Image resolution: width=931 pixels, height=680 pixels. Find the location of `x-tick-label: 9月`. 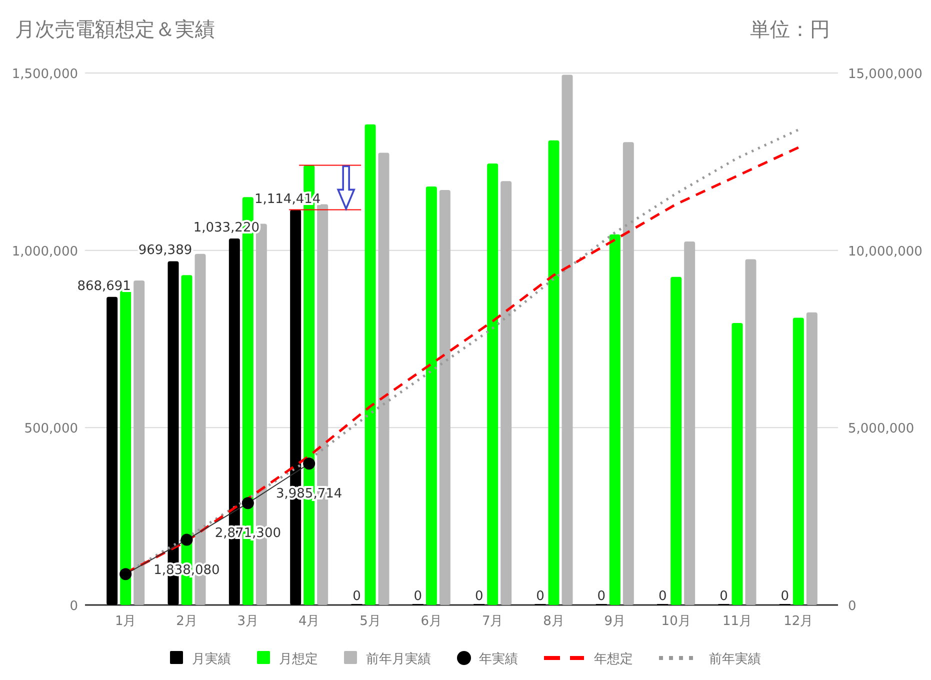

x-tick-label: 9月 is located at coordinates (615, 621).